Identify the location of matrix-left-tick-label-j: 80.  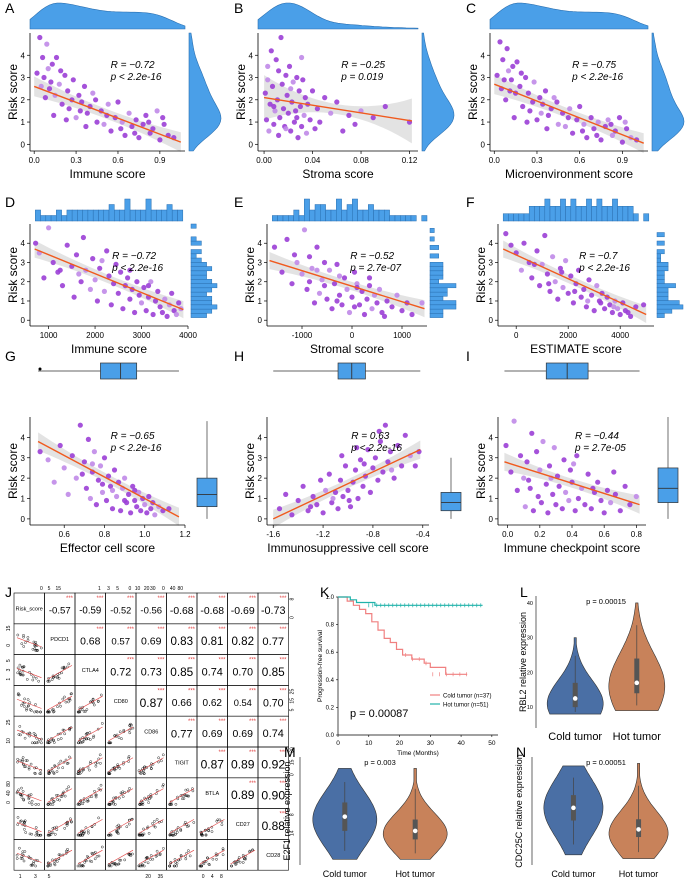
(9, 784).